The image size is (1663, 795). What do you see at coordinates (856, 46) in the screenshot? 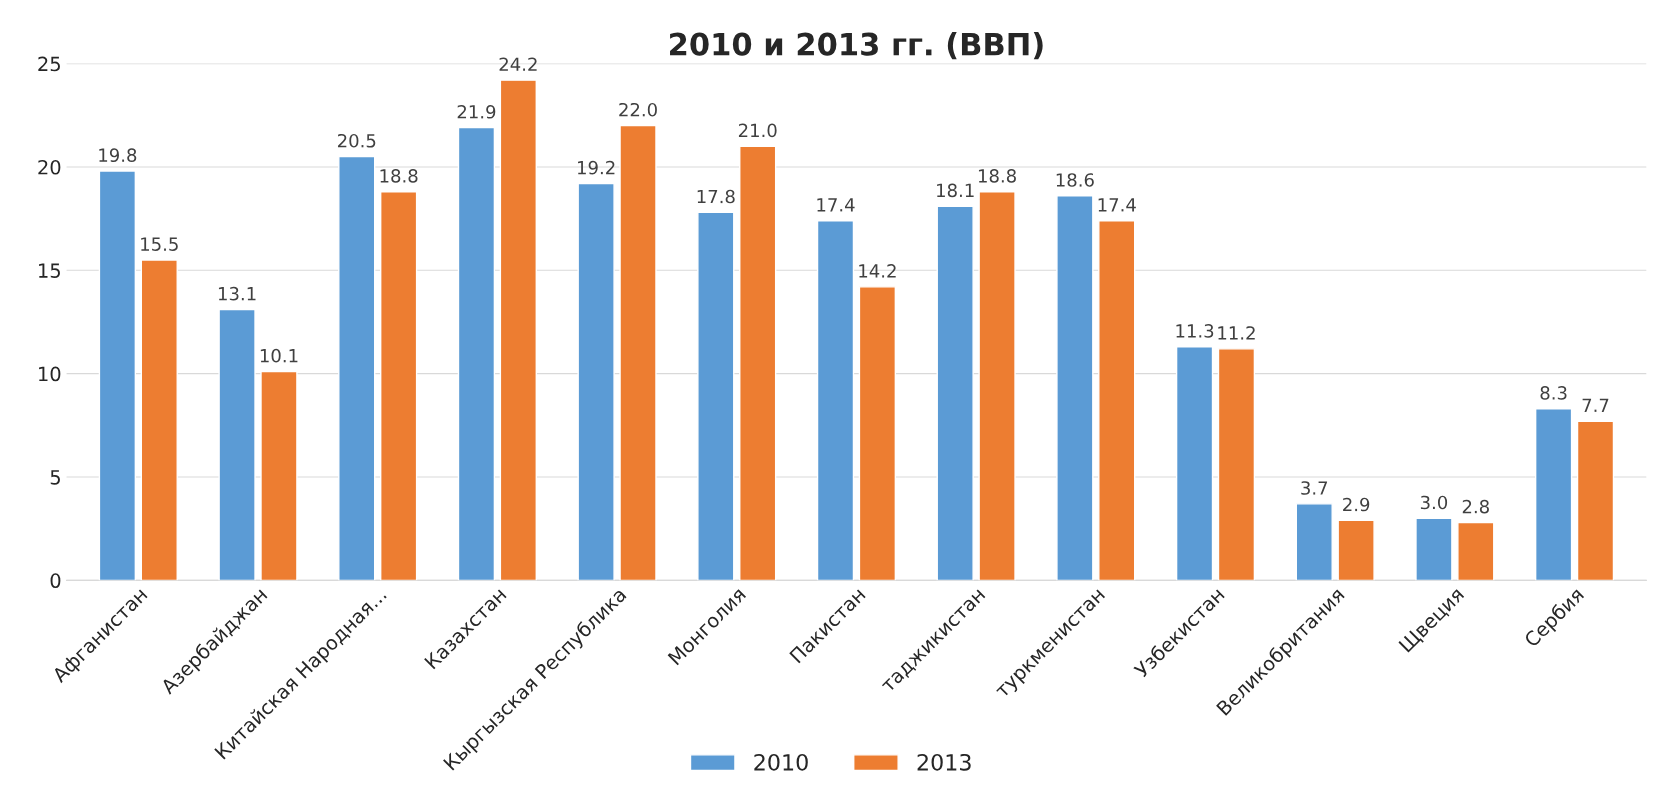
I see `chart-title: 2010 и 2013 гг. (ВВП)` at bounding box center [856, 46].